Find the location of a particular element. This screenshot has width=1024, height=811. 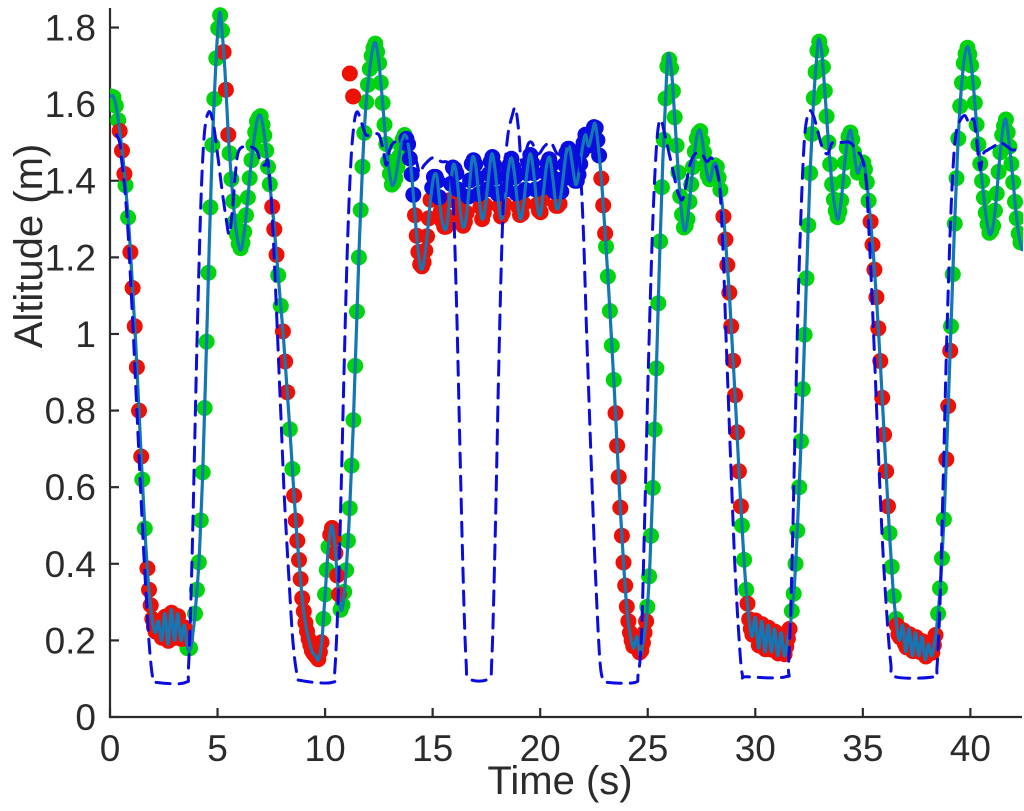

x-tick-label: 30 is located at coordinates (755, 748).